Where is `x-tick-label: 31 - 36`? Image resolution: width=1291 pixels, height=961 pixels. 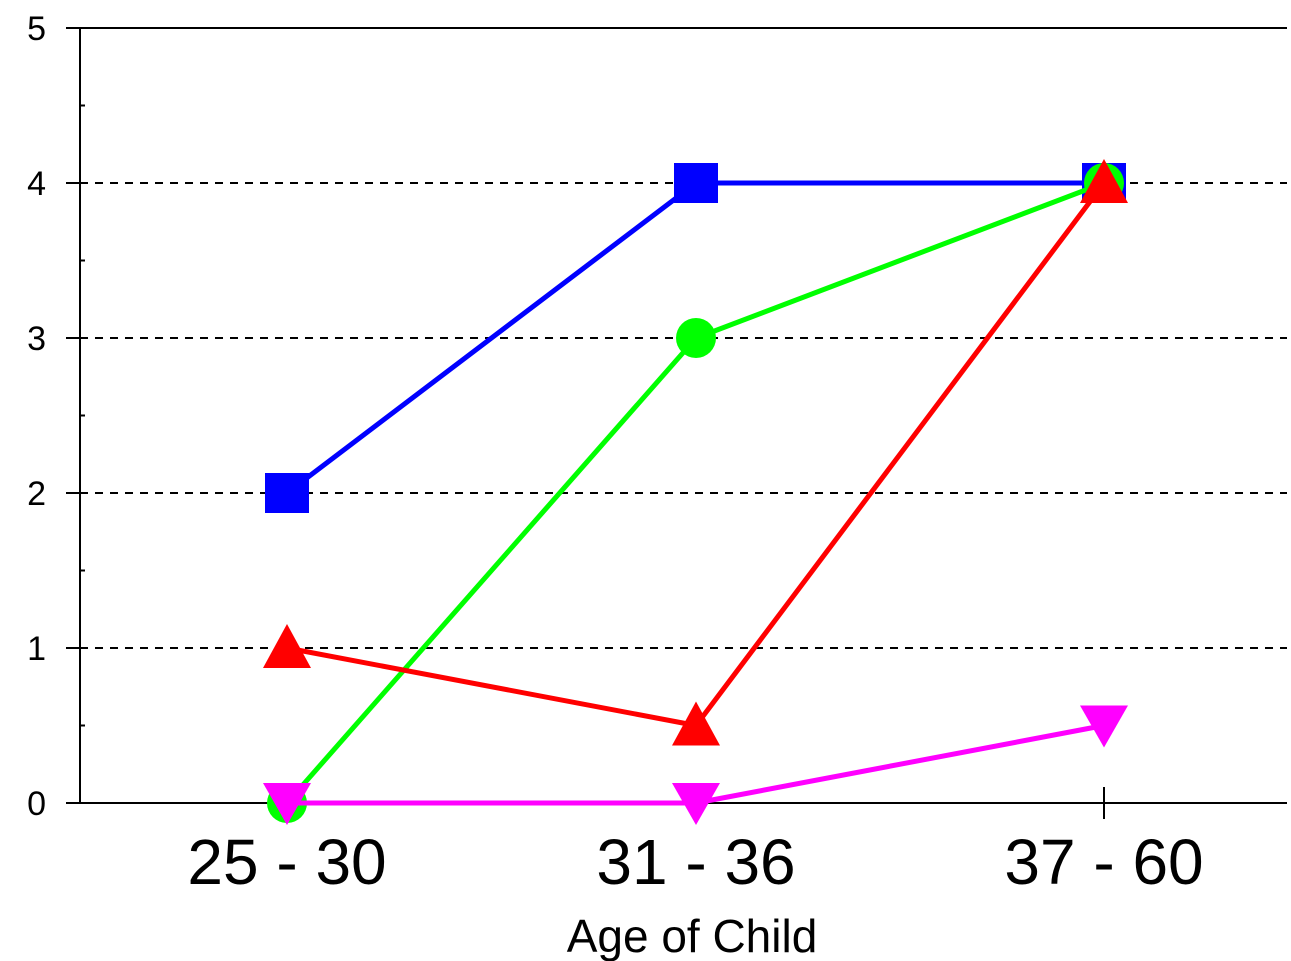 x-tick-label: 31 - 36 is located at coordinates (695, 862).